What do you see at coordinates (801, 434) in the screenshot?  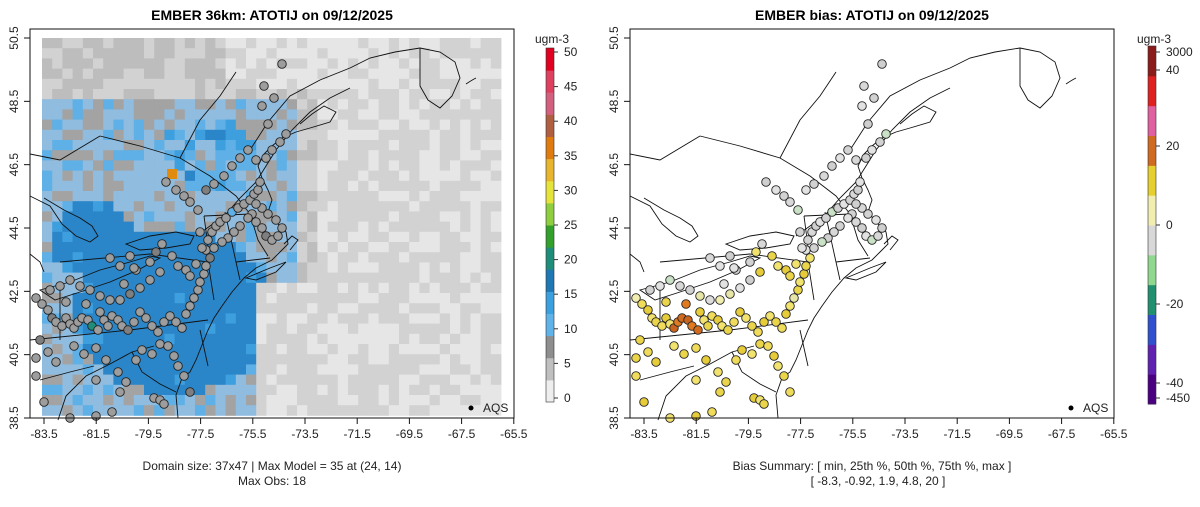 I see `right-xtick-label: -77.5` at bounding box center [801, 434].